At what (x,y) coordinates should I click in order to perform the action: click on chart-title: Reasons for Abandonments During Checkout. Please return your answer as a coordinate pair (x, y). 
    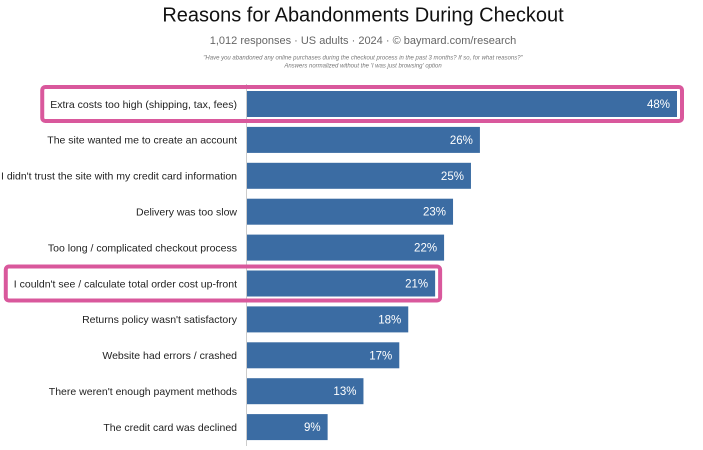
    Looking at the image, I should click on (363, 15).